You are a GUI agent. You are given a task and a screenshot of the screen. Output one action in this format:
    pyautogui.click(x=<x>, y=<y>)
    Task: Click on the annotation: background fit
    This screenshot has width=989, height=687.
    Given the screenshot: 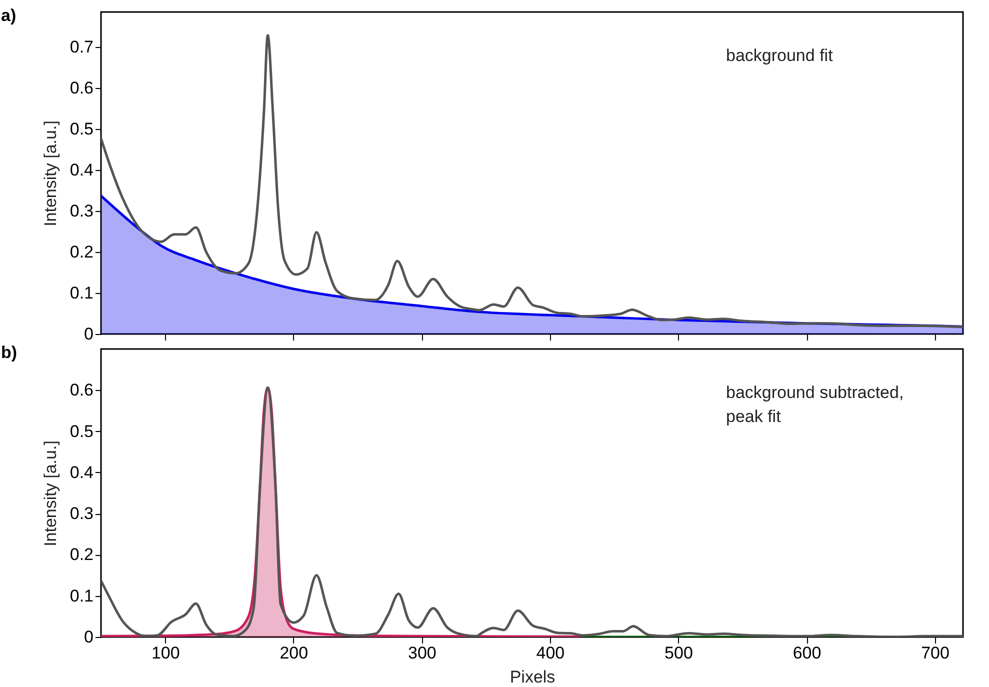 What is the action you would take?
    pyautogui.click(x=780, y=55)
    